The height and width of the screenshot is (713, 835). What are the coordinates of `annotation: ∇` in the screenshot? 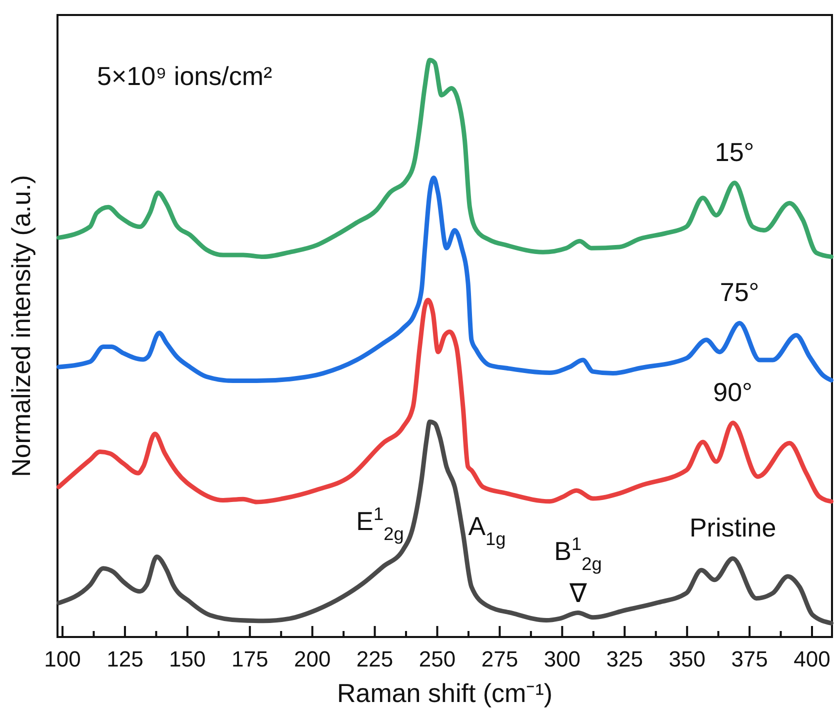 It's located at (578, 593).